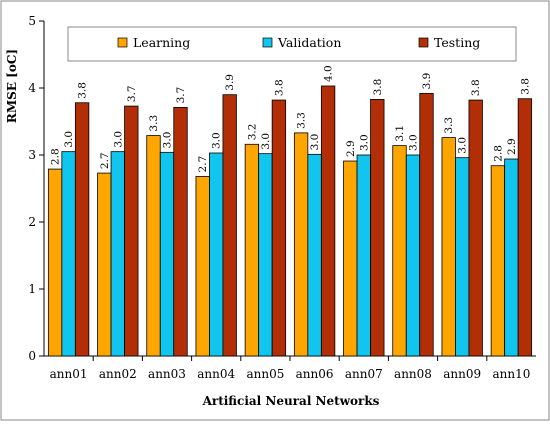  What do you see at coordinates (12, 86) in the screenshot?
I see `y-axis-title: RMSE [oC]` at bounding box center [12, 86].